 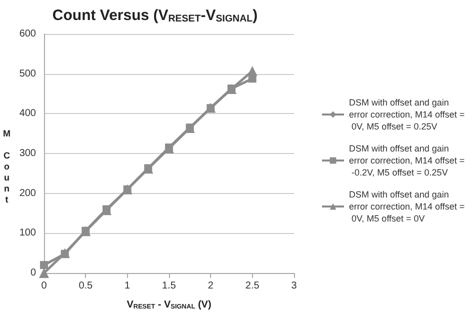 What do you see at coordinates (27, 193) in the screenshot?
I see `y-tick-label: 200` at bounding box center [27, 193].